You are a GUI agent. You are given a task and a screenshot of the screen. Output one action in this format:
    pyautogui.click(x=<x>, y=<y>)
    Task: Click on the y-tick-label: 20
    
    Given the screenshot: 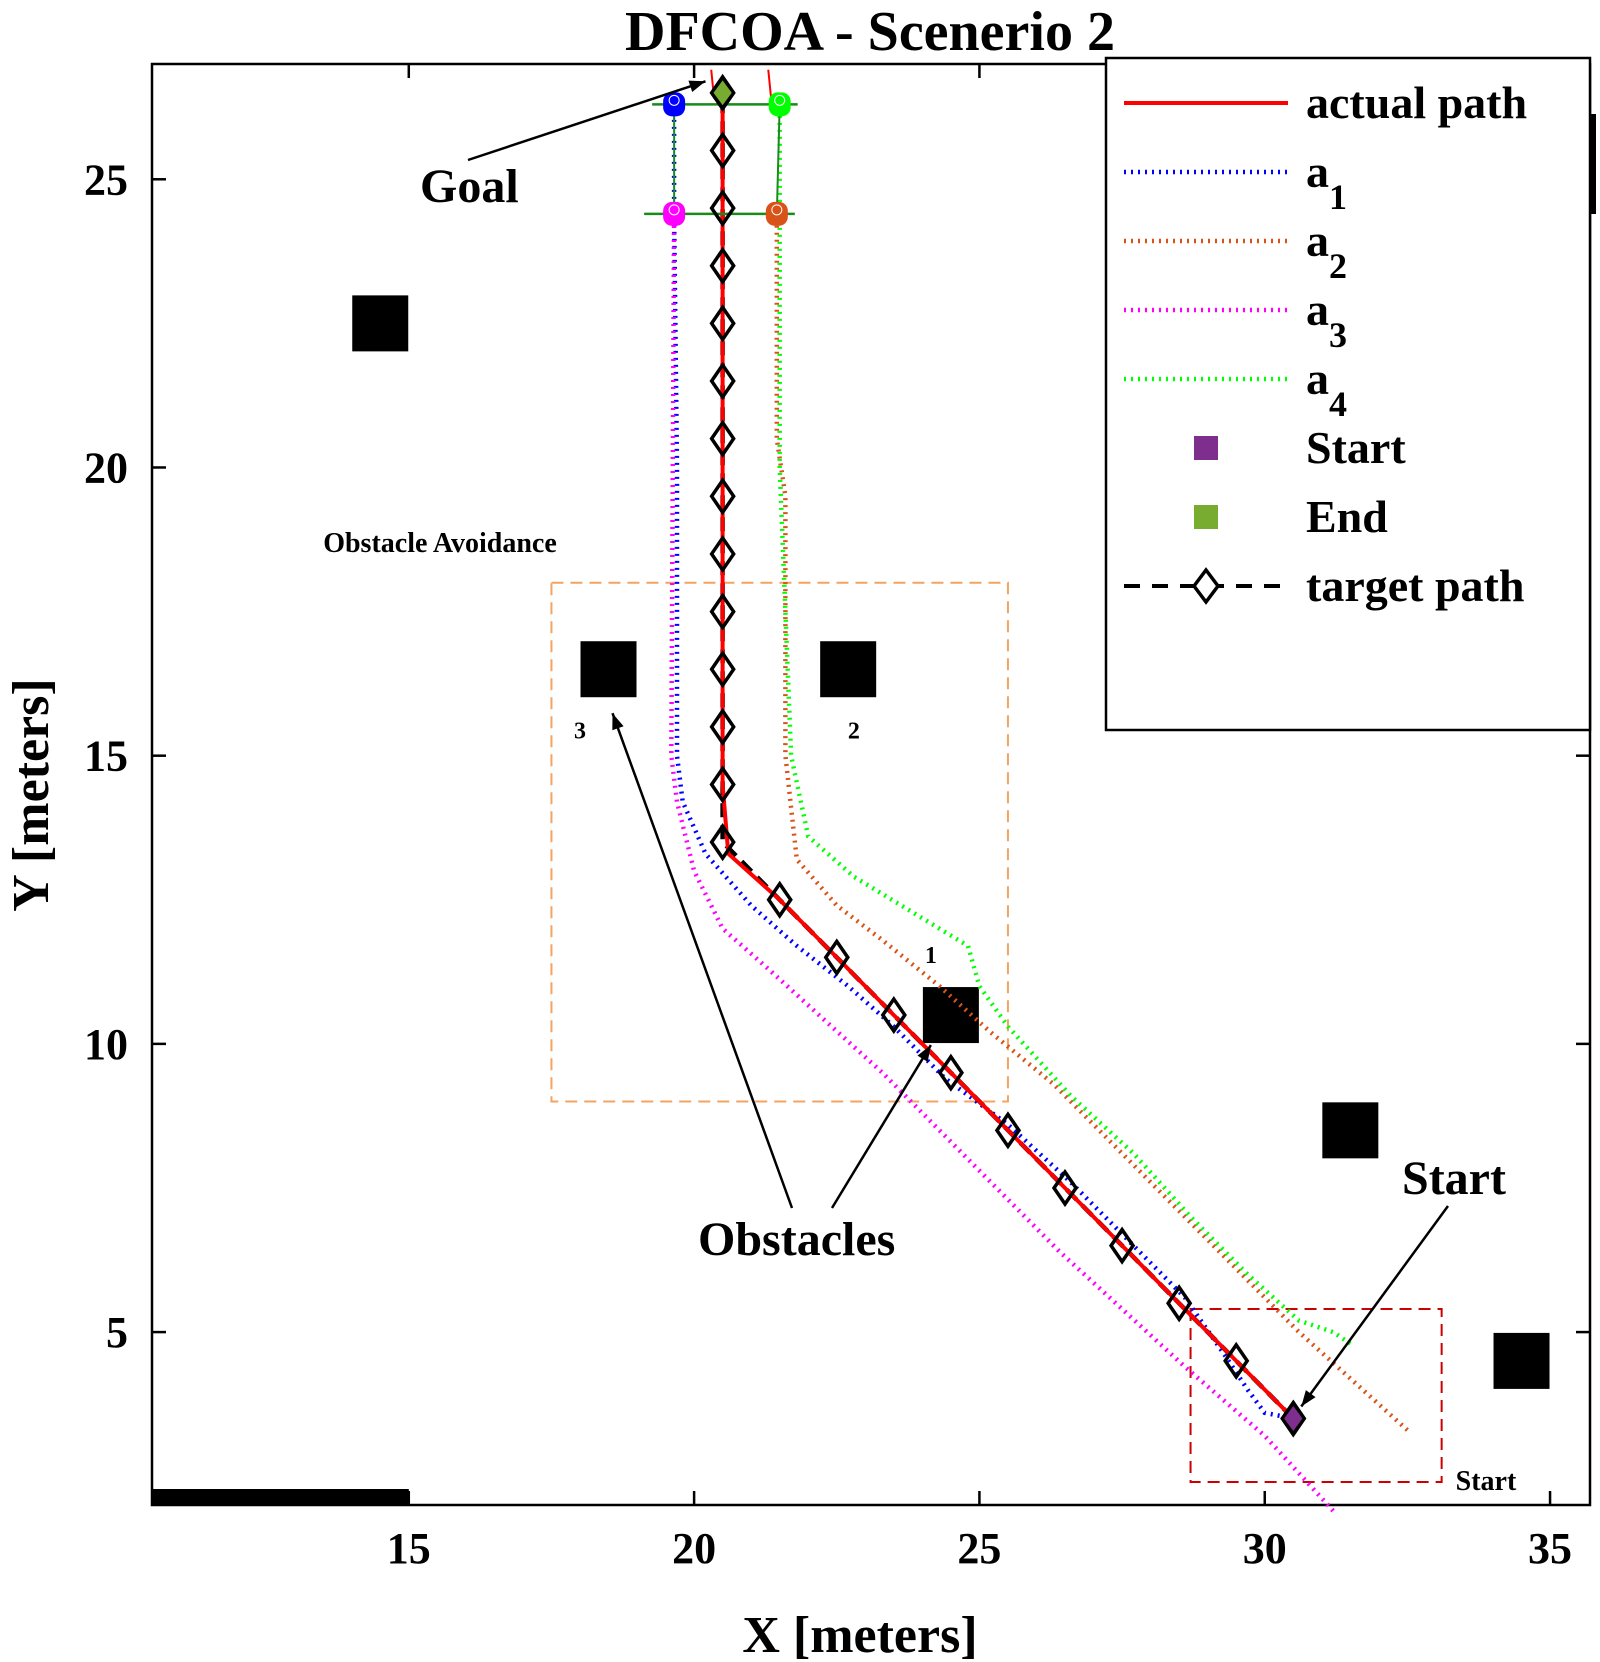 What is the action you would take?
    pyautogui.click(x=106, y=467)
    